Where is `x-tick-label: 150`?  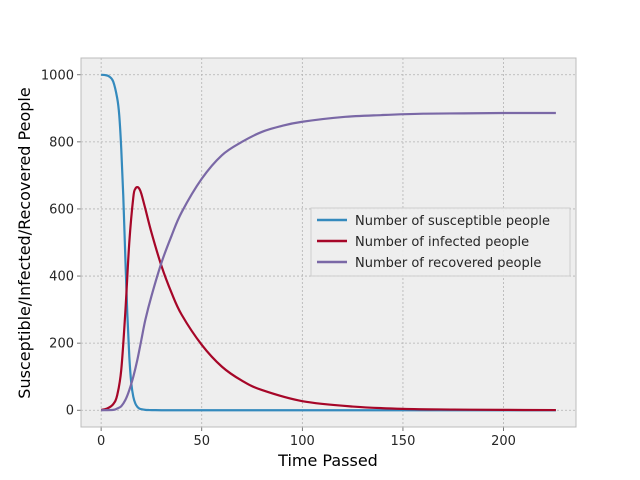
x-tick-label: 150 is located at coordinates (403, 441).